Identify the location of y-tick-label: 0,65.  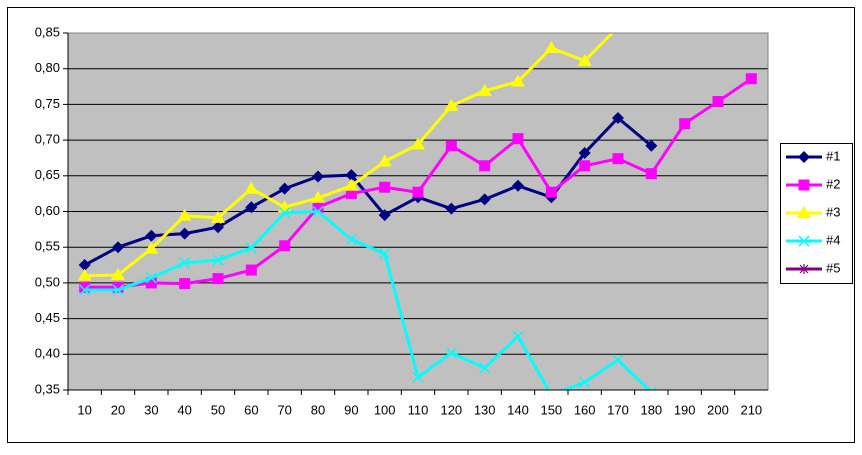
(47, 174).